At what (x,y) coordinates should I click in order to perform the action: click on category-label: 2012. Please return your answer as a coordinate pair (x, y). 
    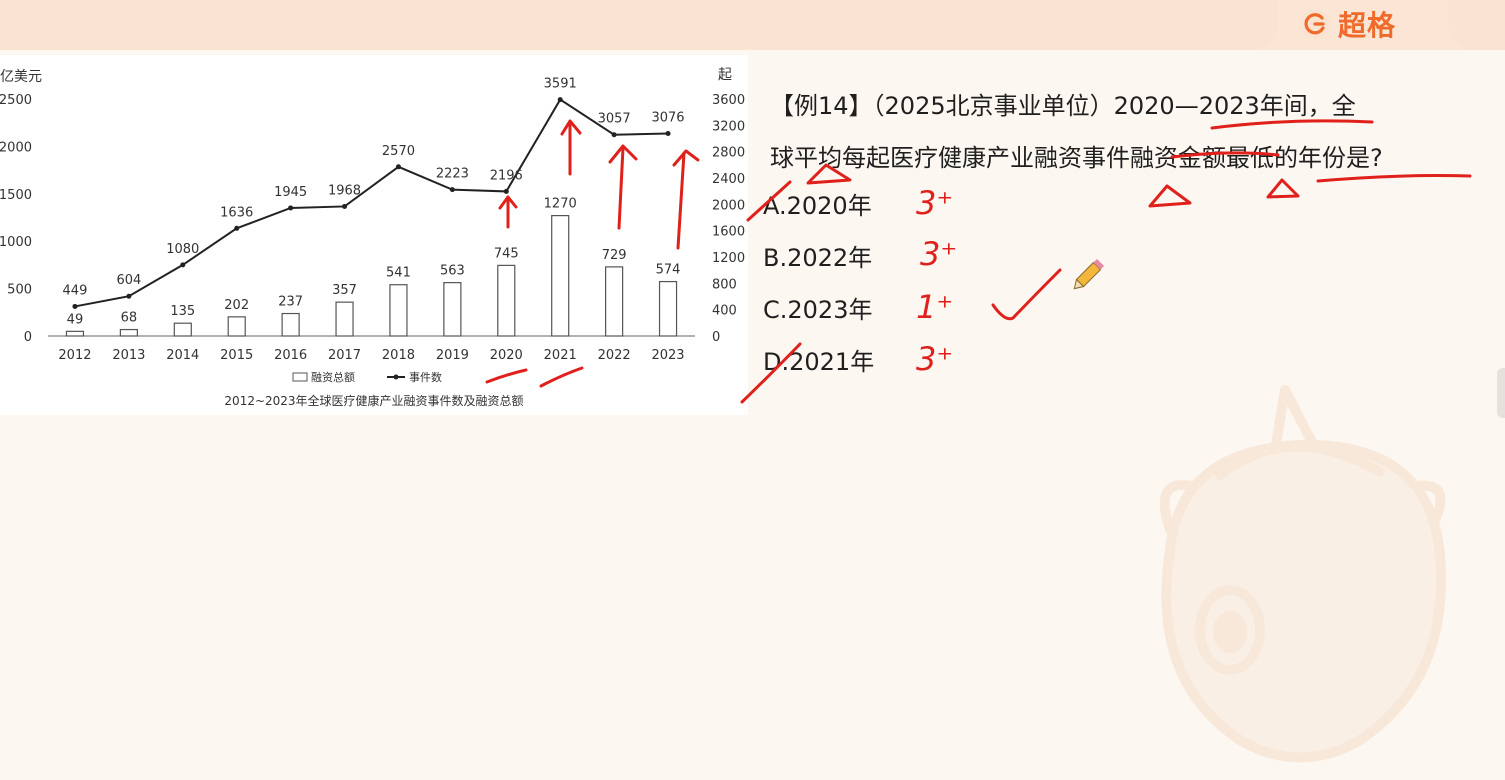
    Looking at the image, I should click on (74, 355).